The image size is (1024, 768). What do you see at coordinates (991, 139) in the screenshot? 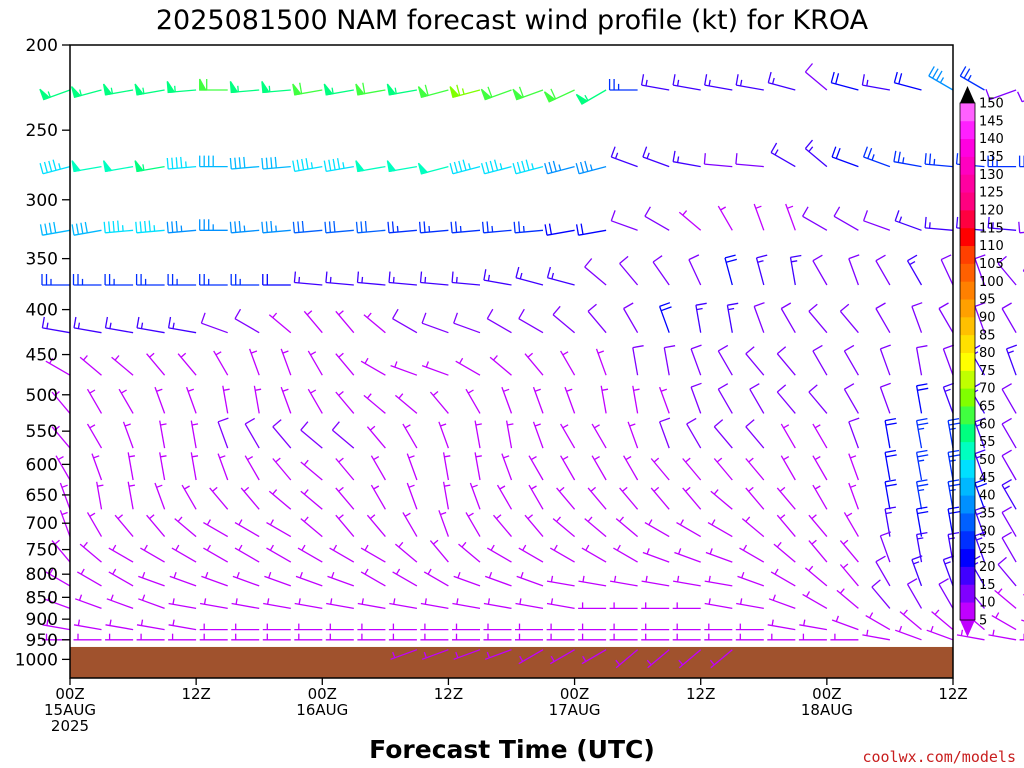
I see `colorbar-label: 140` at bounding box center [991, 139].